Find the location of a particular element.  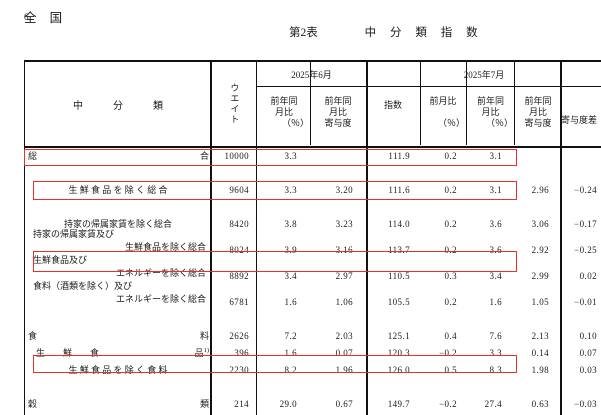

row-label-text: 生 鮮 食 is located at coordinates (68, 353).